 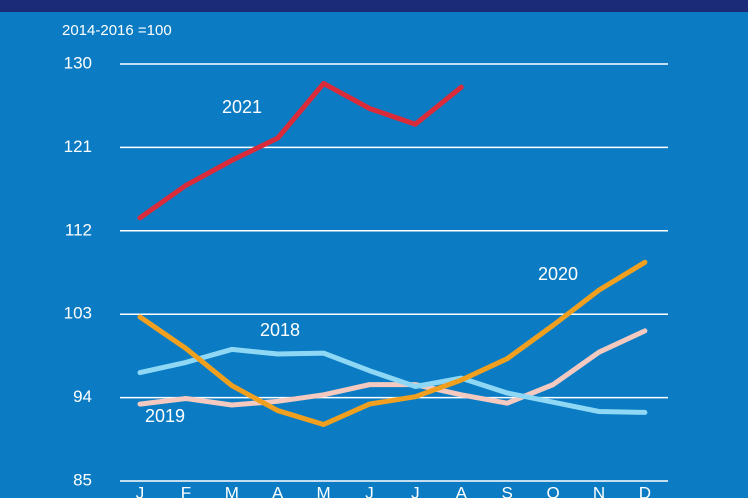 What do you see at coordinates (78, 62) in the screenshot?
I see `y-tick-label: 130` at bounding box center [78, 62].